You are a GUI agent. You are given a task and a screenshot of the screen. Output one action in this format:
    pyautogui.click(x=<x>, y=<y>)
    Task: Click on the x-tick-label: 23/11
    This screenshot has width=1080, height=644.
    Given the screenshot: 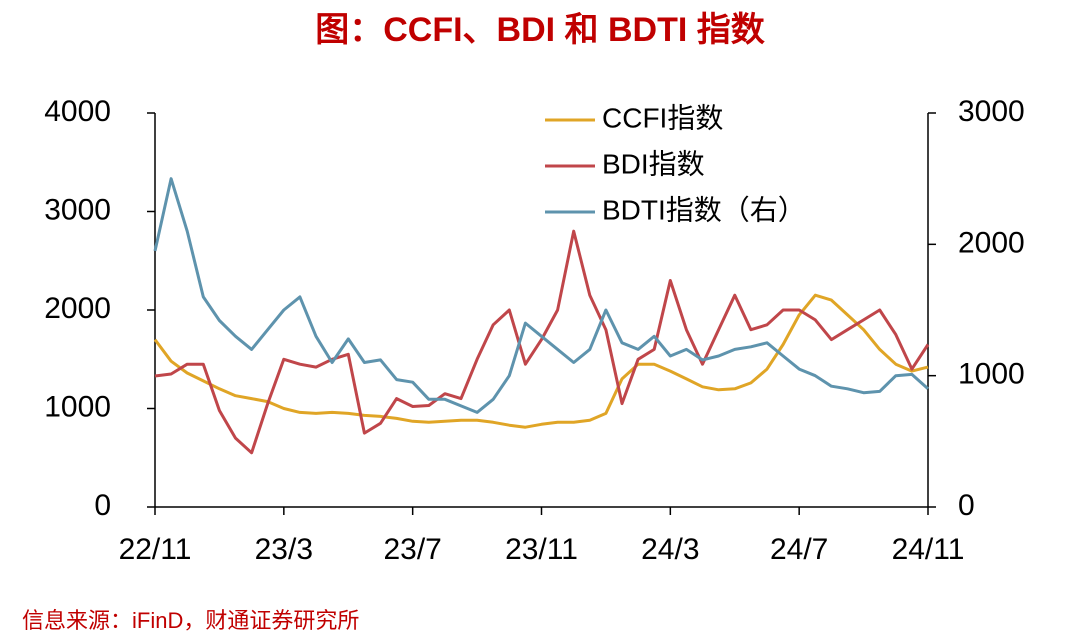 What is the action you would take?
    pyautogui.click(x=541, y=549)
    